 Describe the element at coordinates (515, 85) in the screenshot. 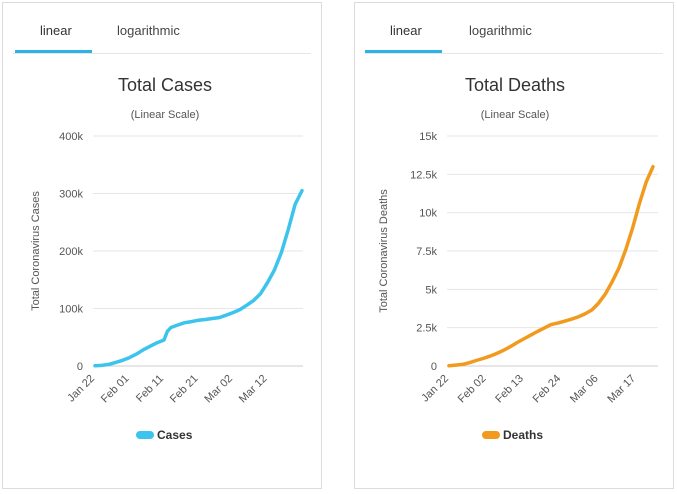

I see `chart-title: Total Deaths` at that location.